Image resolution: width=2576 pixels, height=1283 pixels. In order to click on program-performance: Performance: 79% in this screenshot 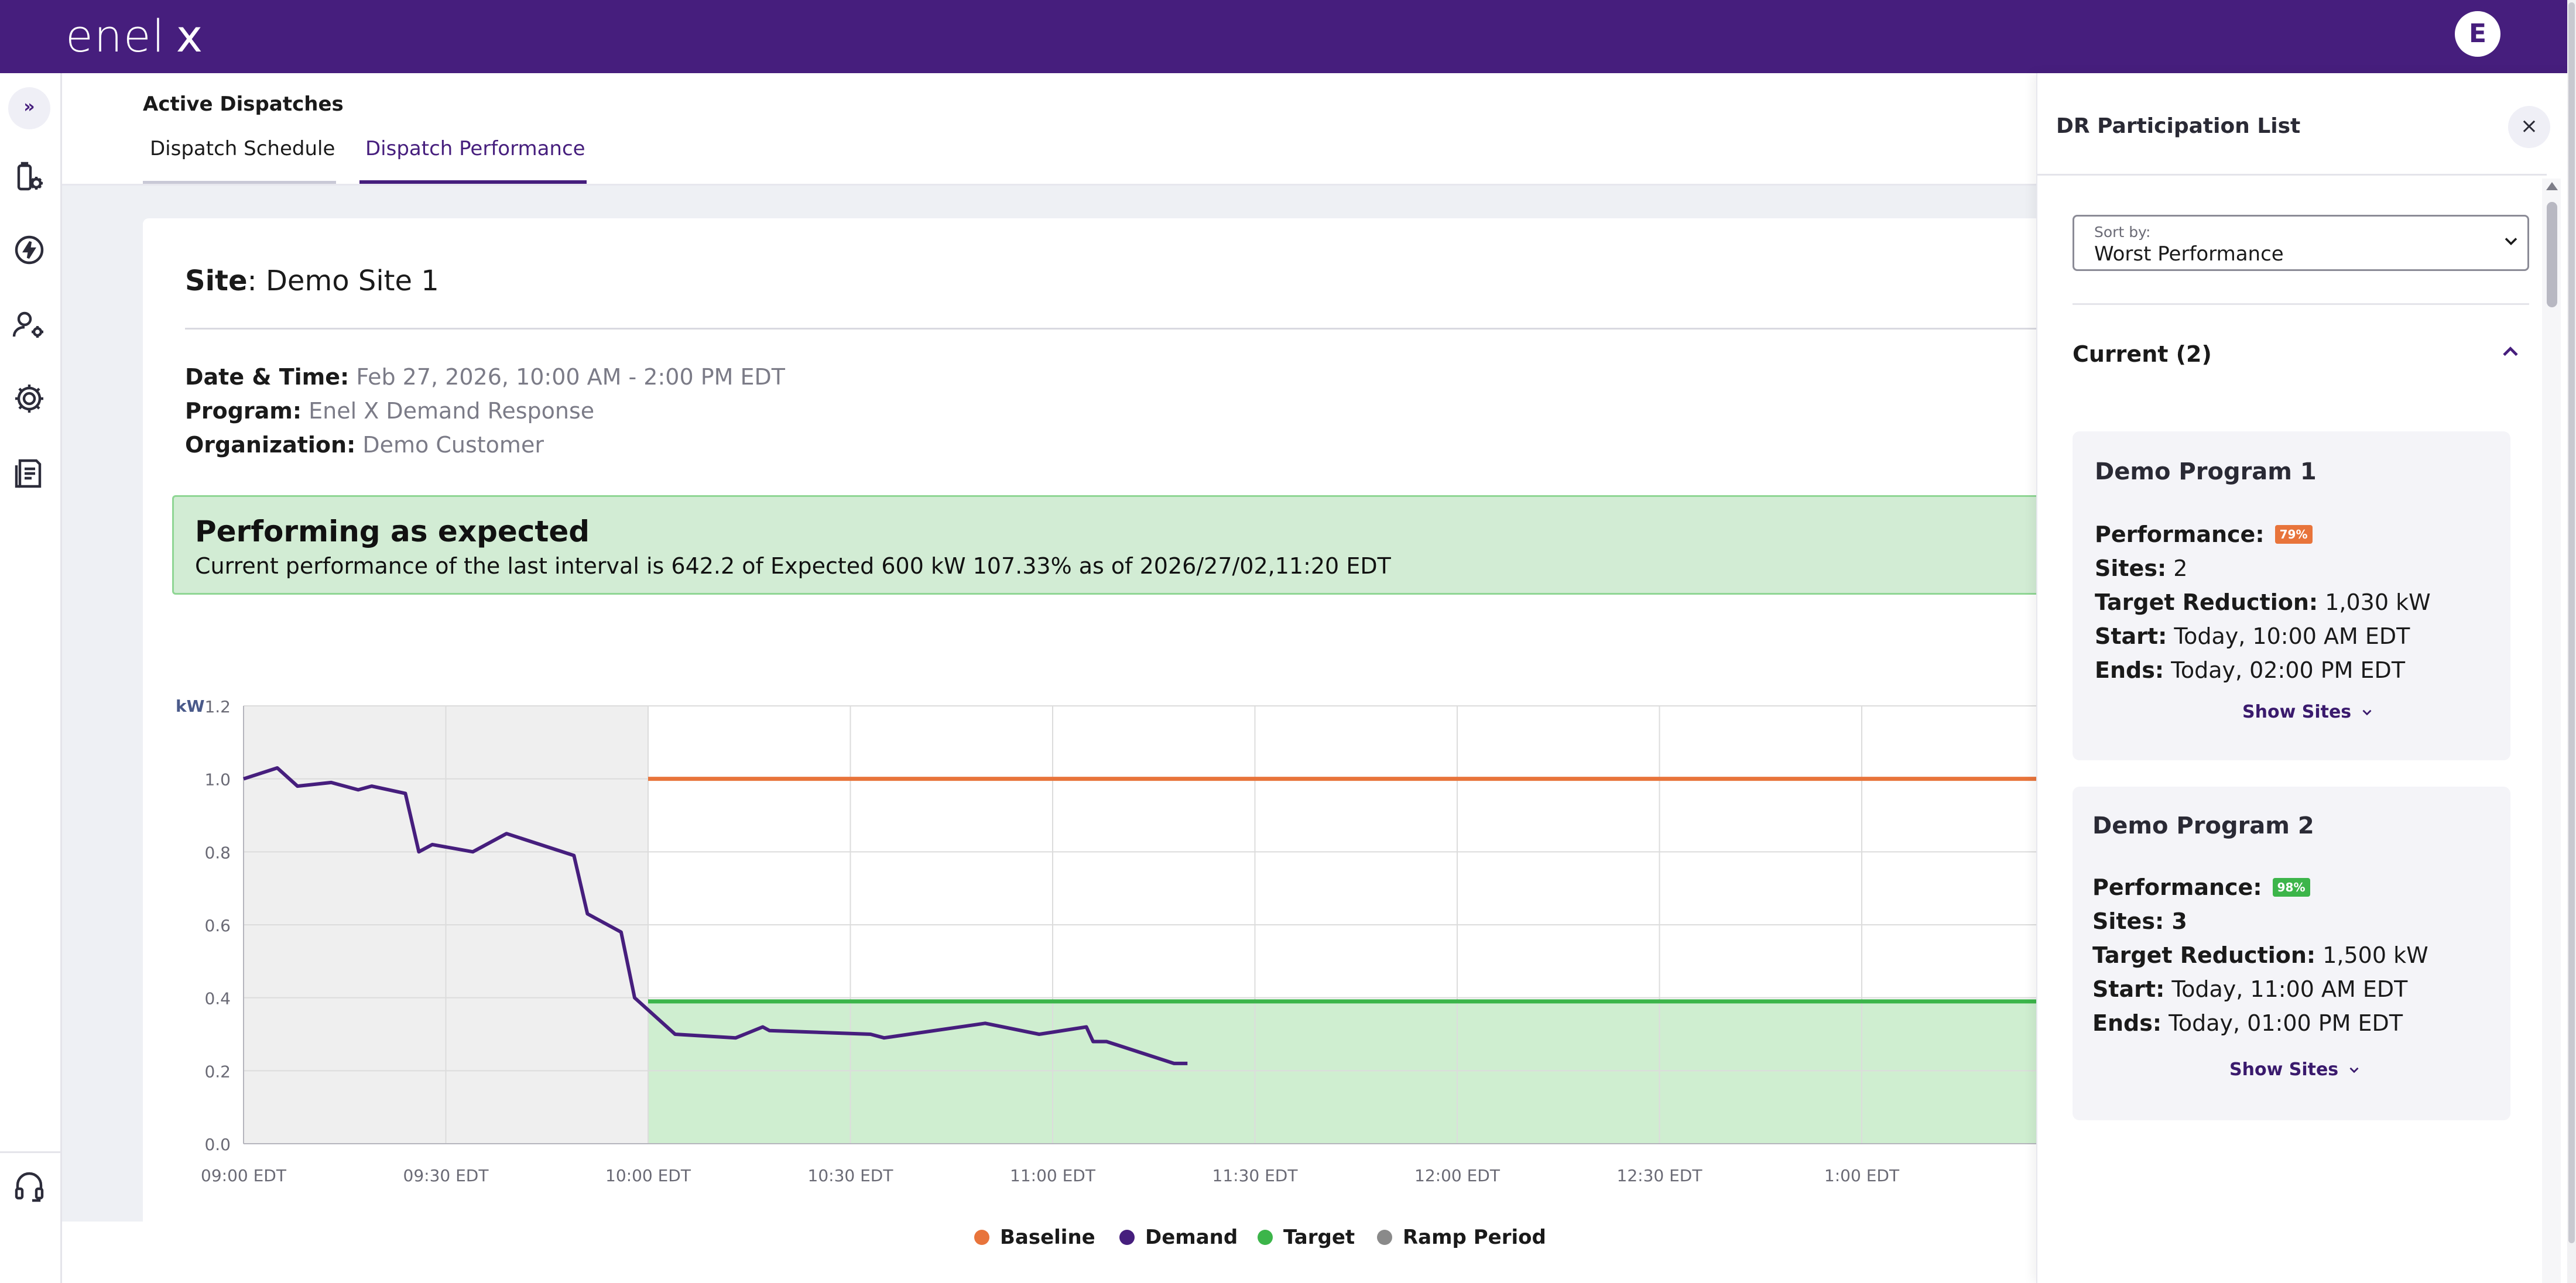, I will do `click(2204, 534)`.